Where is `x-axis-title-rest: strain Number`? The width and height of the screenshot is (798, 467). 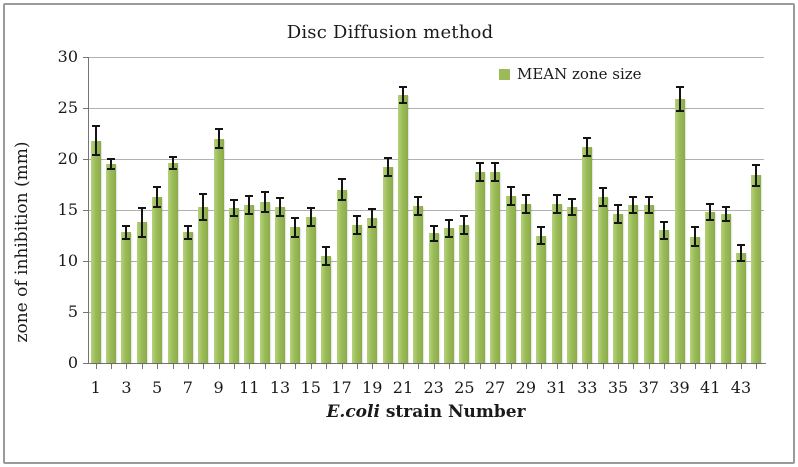 x-axis-title-rest: strain Number is located at coordinates (452, 412).